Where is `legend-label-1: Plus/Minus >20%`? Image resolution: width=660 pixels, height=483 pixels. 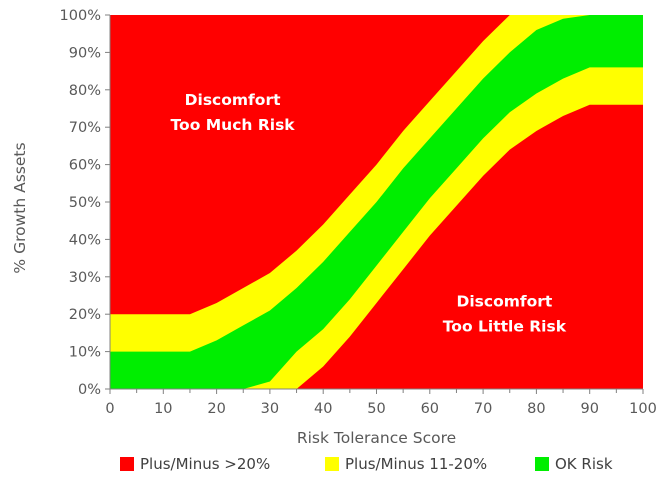 legend-label-1: Plus/Minus >20% is located at coordinates (205, 464).